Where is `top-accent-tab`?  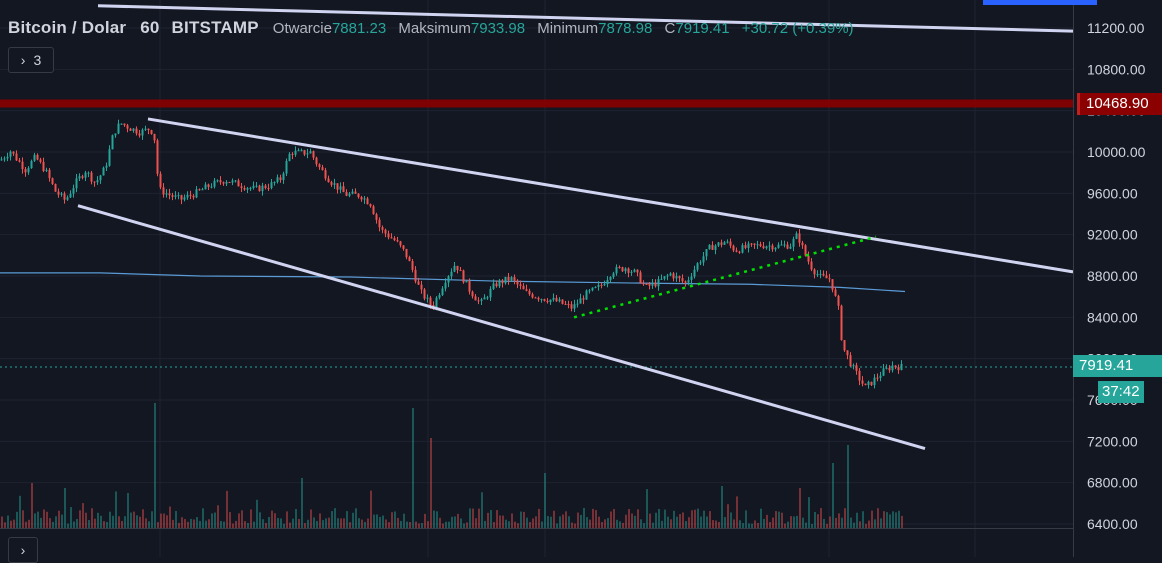
top-accent-tab is located at coordinates (1040, 2).